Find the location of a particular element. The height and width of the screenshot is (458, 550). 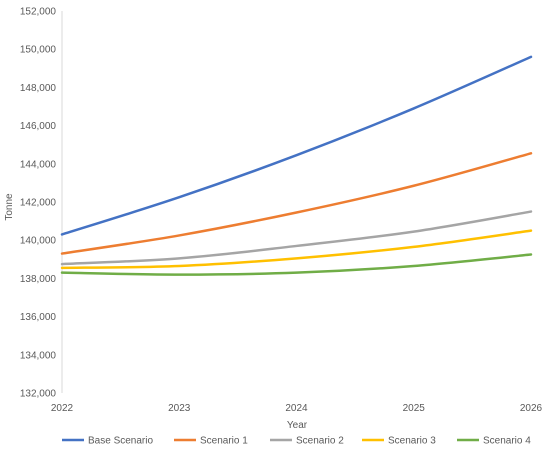

y-tick-label: 152,000 is located at coordinates (38, 12).